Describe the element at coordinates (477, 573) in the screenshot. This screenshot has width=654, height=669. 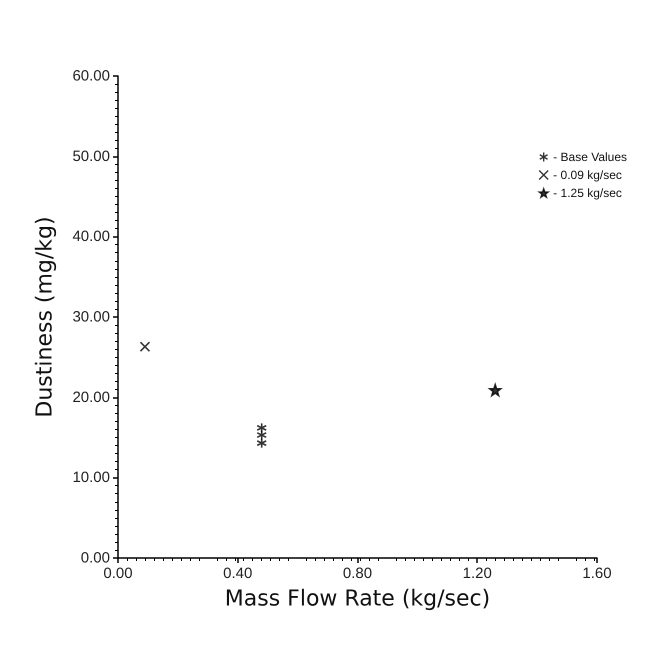
I see `x-tick-label: 1.20` at that location.